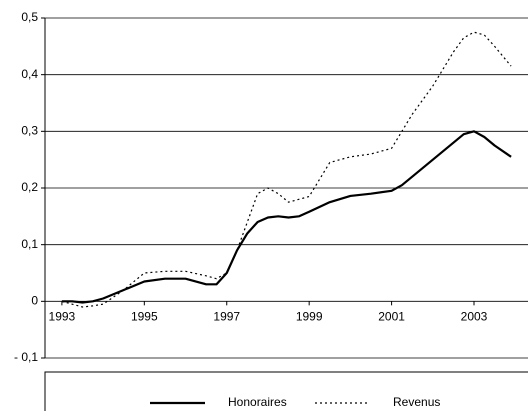  Describe the element at coordinates (391, 317) in the screenshot. I see `x-tick-label: 2001` at that location.